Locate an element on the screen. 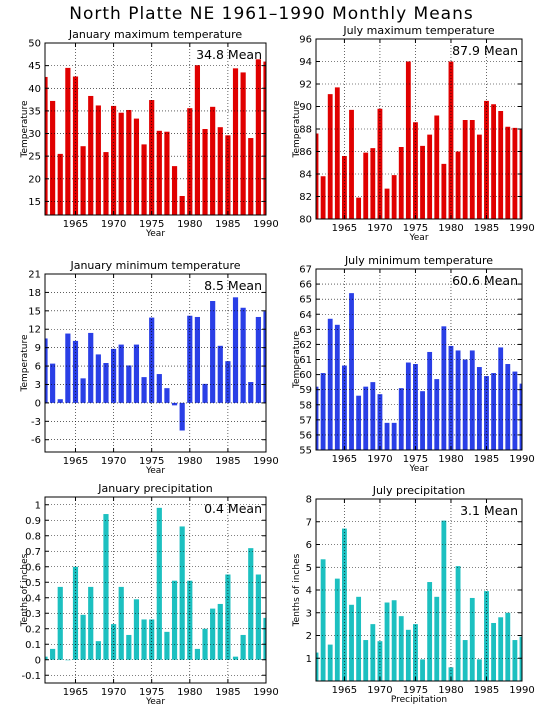 Image resolution: width=543 pixels, height=711 pixels. chart5-bar-1969 is located at coordinates (373, 652).